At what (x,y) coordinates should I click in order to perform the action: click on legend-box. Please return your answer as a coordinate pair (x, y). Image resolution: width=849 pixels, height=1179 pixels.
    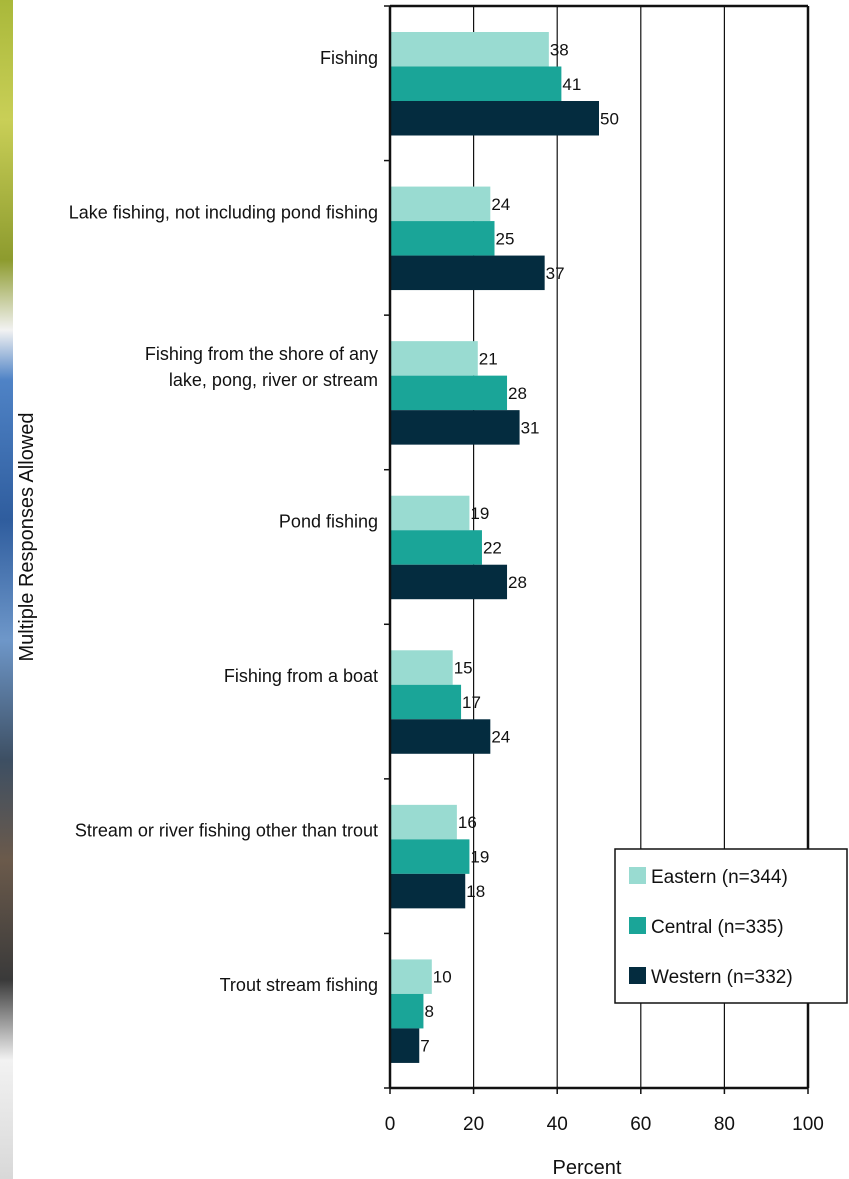
    Looking at the image, I should click on (731, 926).